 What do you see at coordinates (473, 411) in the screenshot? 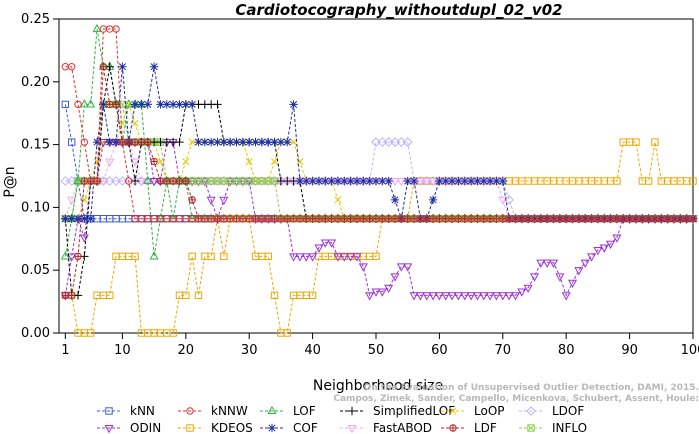
I see `legend-item-loop: LoOP` at bounding box center [473, 411].